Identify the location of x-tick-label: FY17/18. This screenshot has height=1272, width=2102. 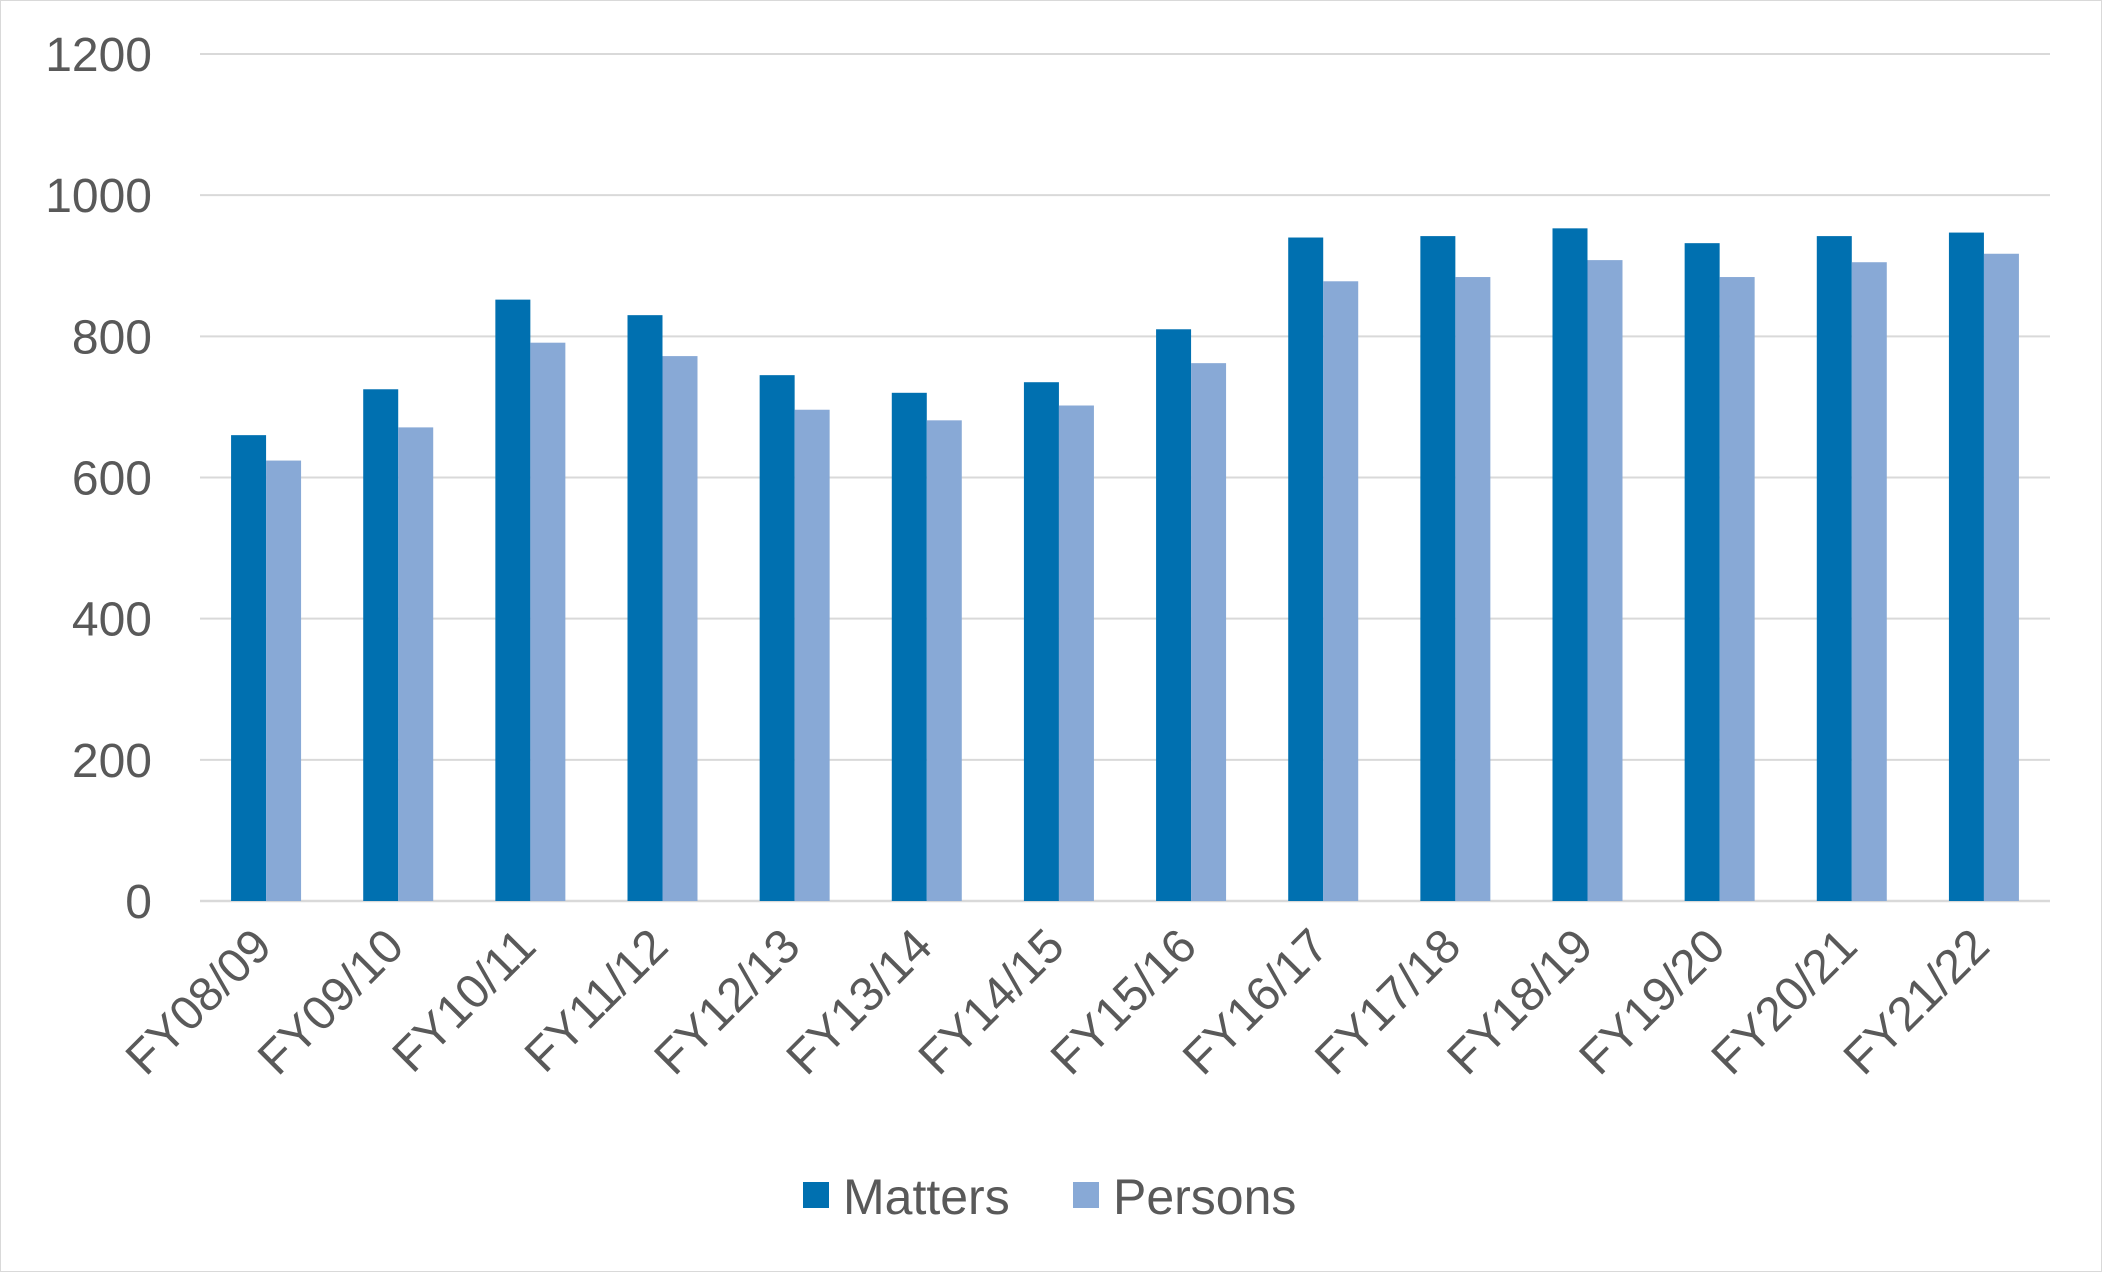
(1388, 1002).